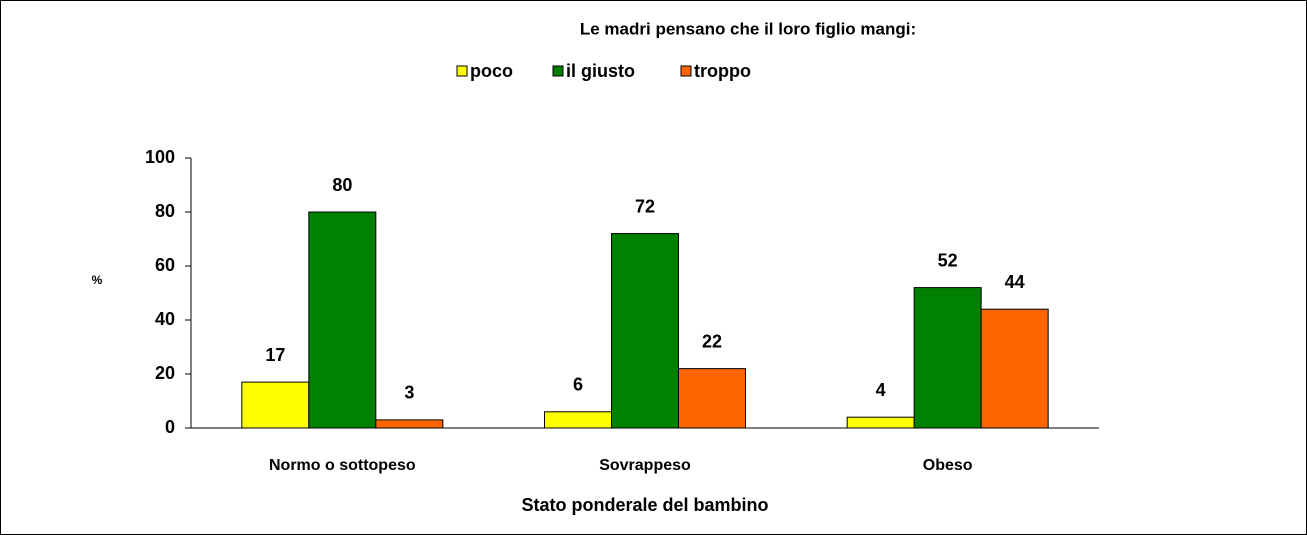 The width and height of the screenshot is (1307, 535). Describe the element at coordinates (165, 265) in the screenshot. I see `y-tick-label: 60` at that location.